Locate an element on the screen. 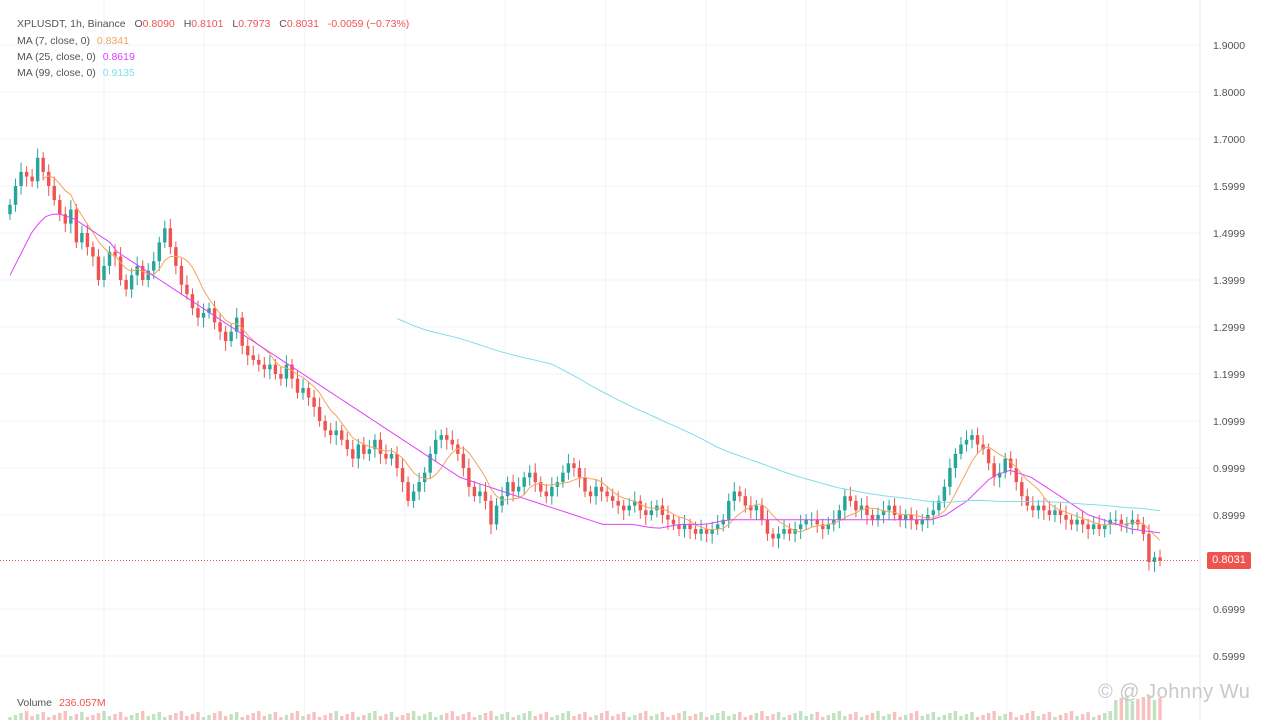 This screenshot has height=725, width=1280. open-key: O is located at coordinates (138, 24).